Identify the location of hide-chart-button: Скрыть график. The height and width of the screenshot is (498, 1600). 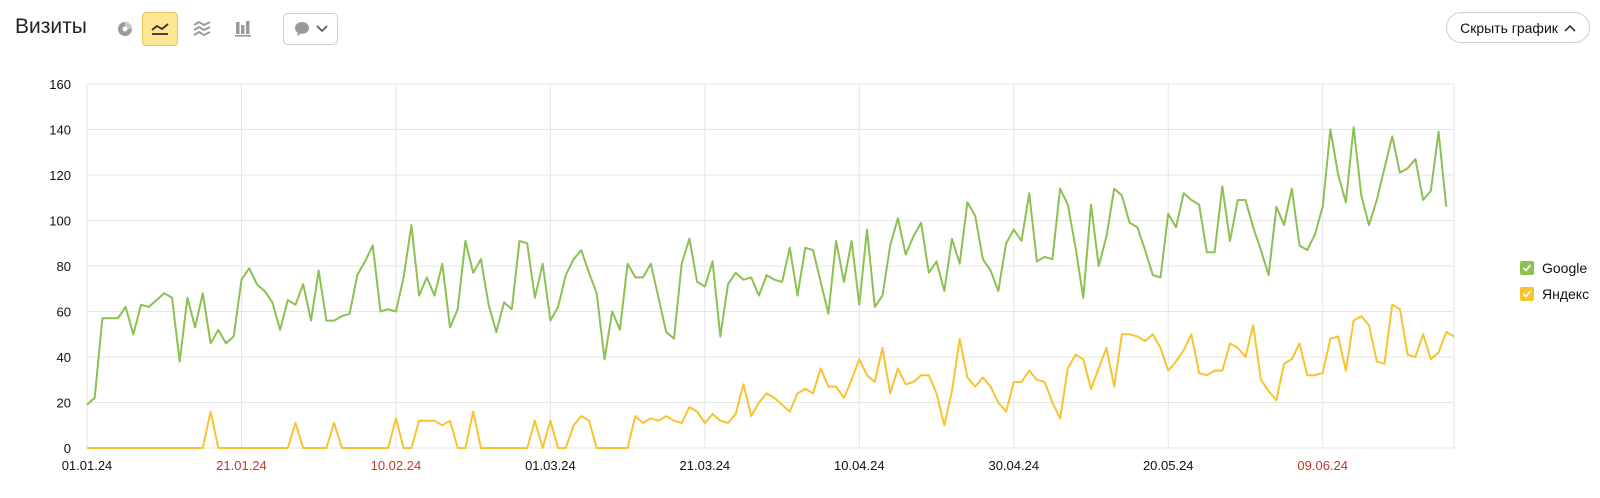
(1518, 27).